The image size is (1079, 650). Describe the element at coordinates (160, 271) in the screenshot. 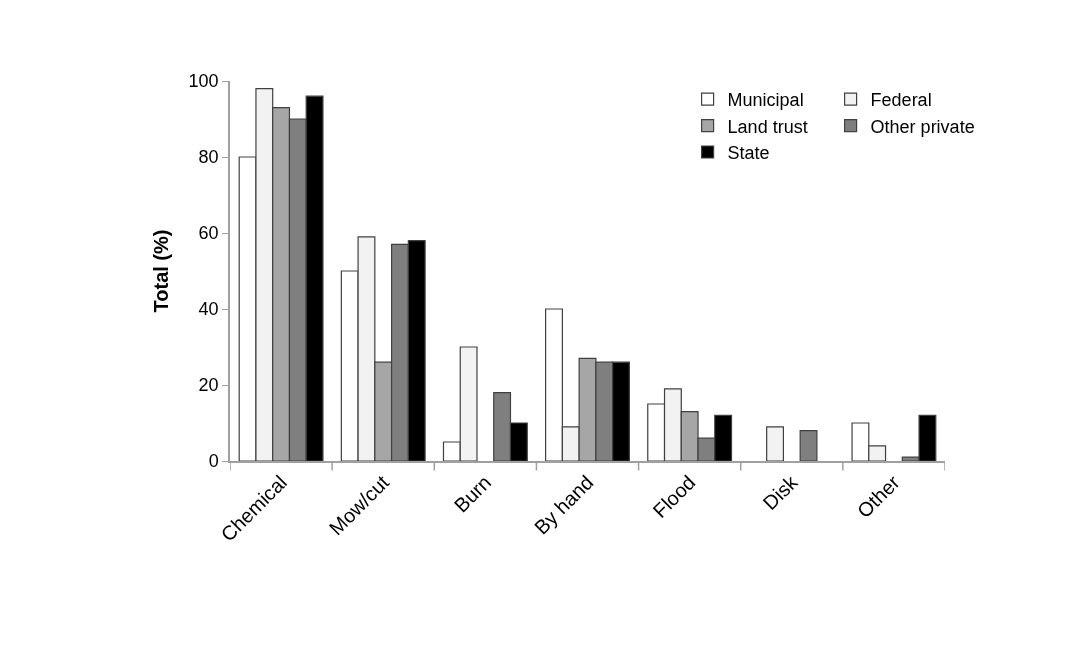

I see `y-axis-title: Total (%)` at that location.